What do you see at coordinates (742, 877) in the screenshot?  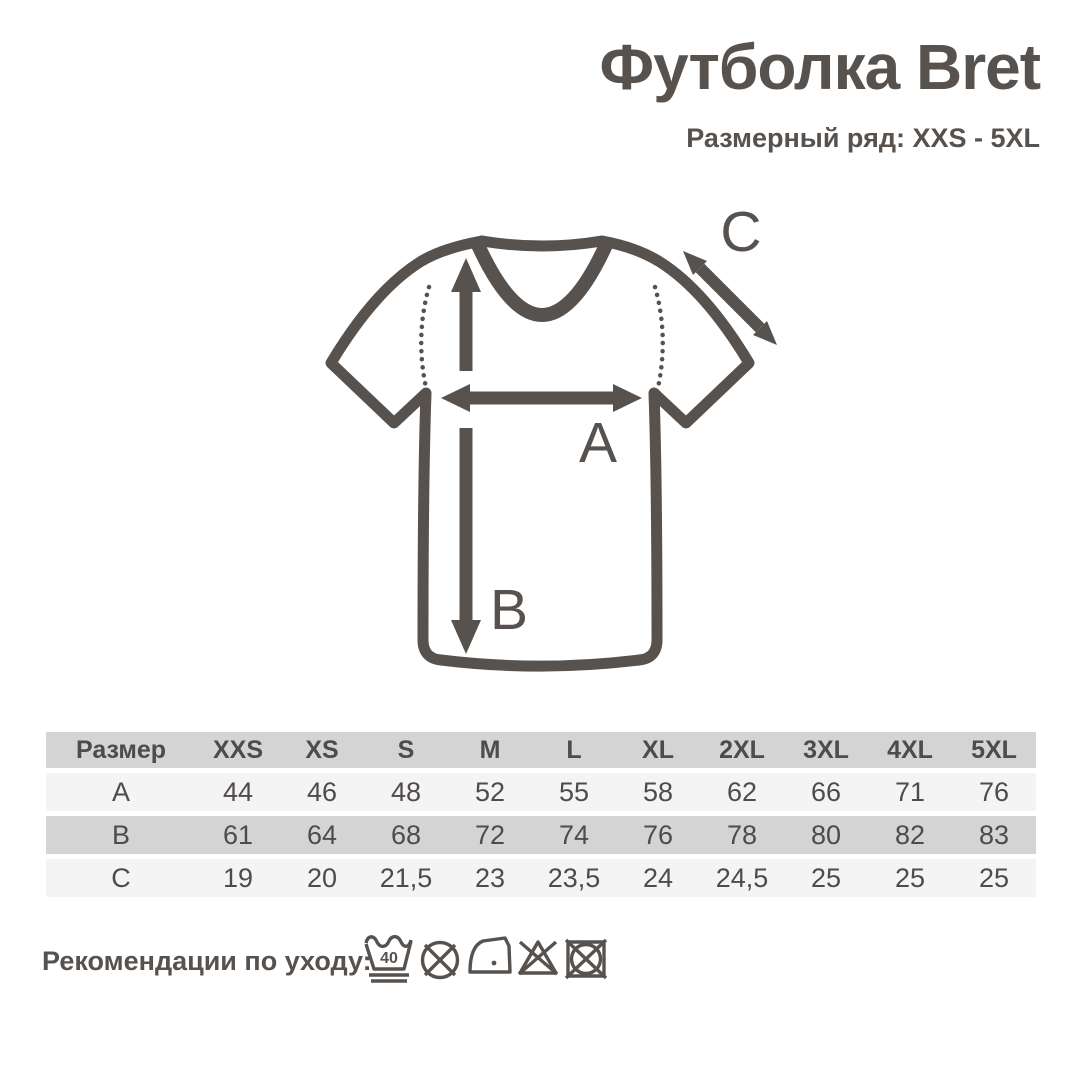 I see `size-cell: 24,5` at bounding box center [742, 877].